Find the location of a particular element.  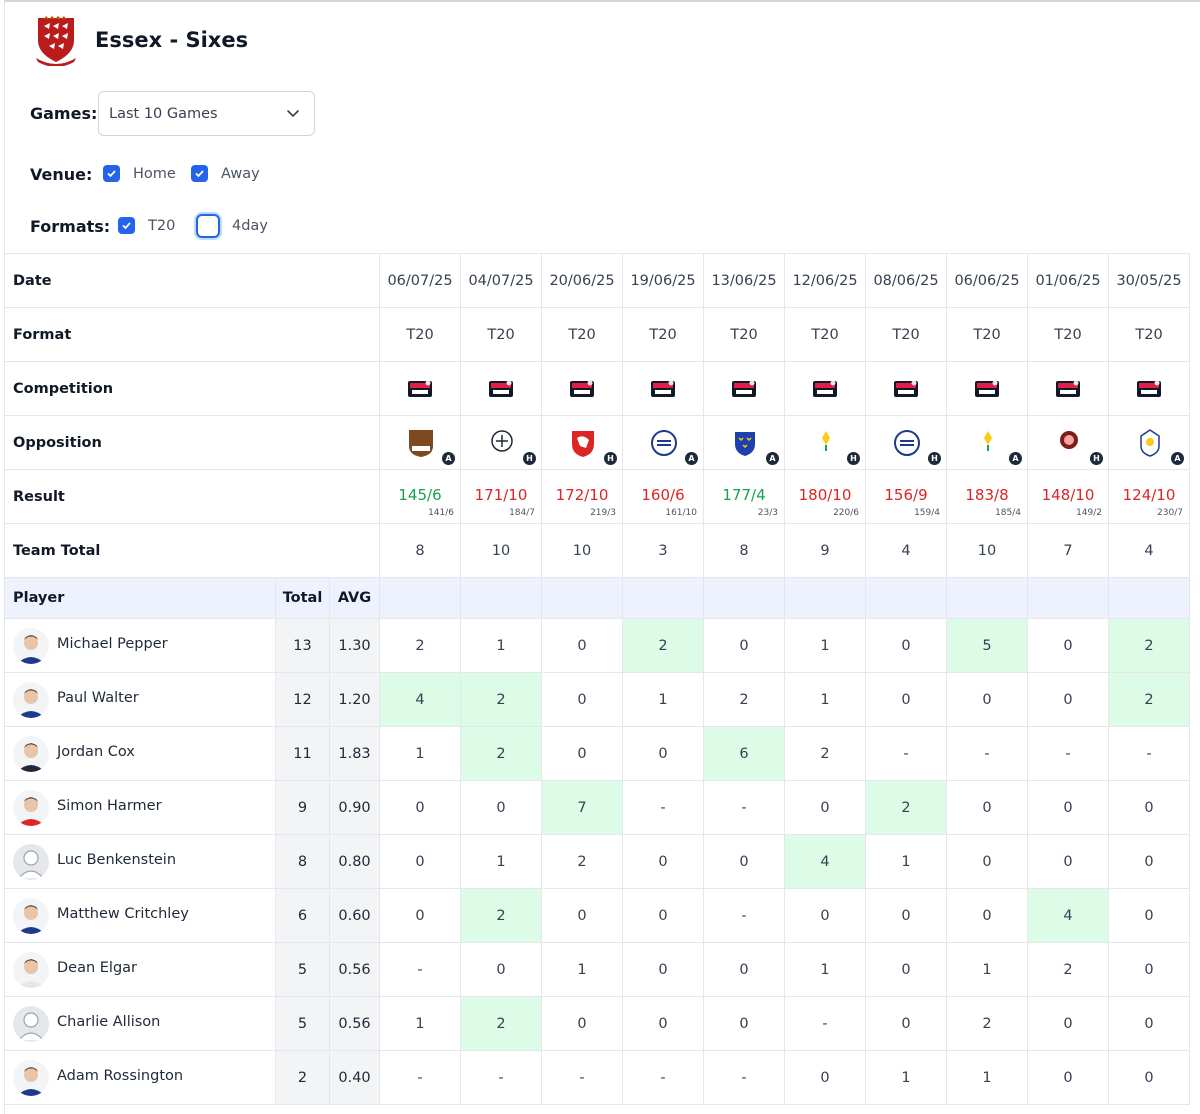

games-label: Games: is located at coordinates (64, 113).